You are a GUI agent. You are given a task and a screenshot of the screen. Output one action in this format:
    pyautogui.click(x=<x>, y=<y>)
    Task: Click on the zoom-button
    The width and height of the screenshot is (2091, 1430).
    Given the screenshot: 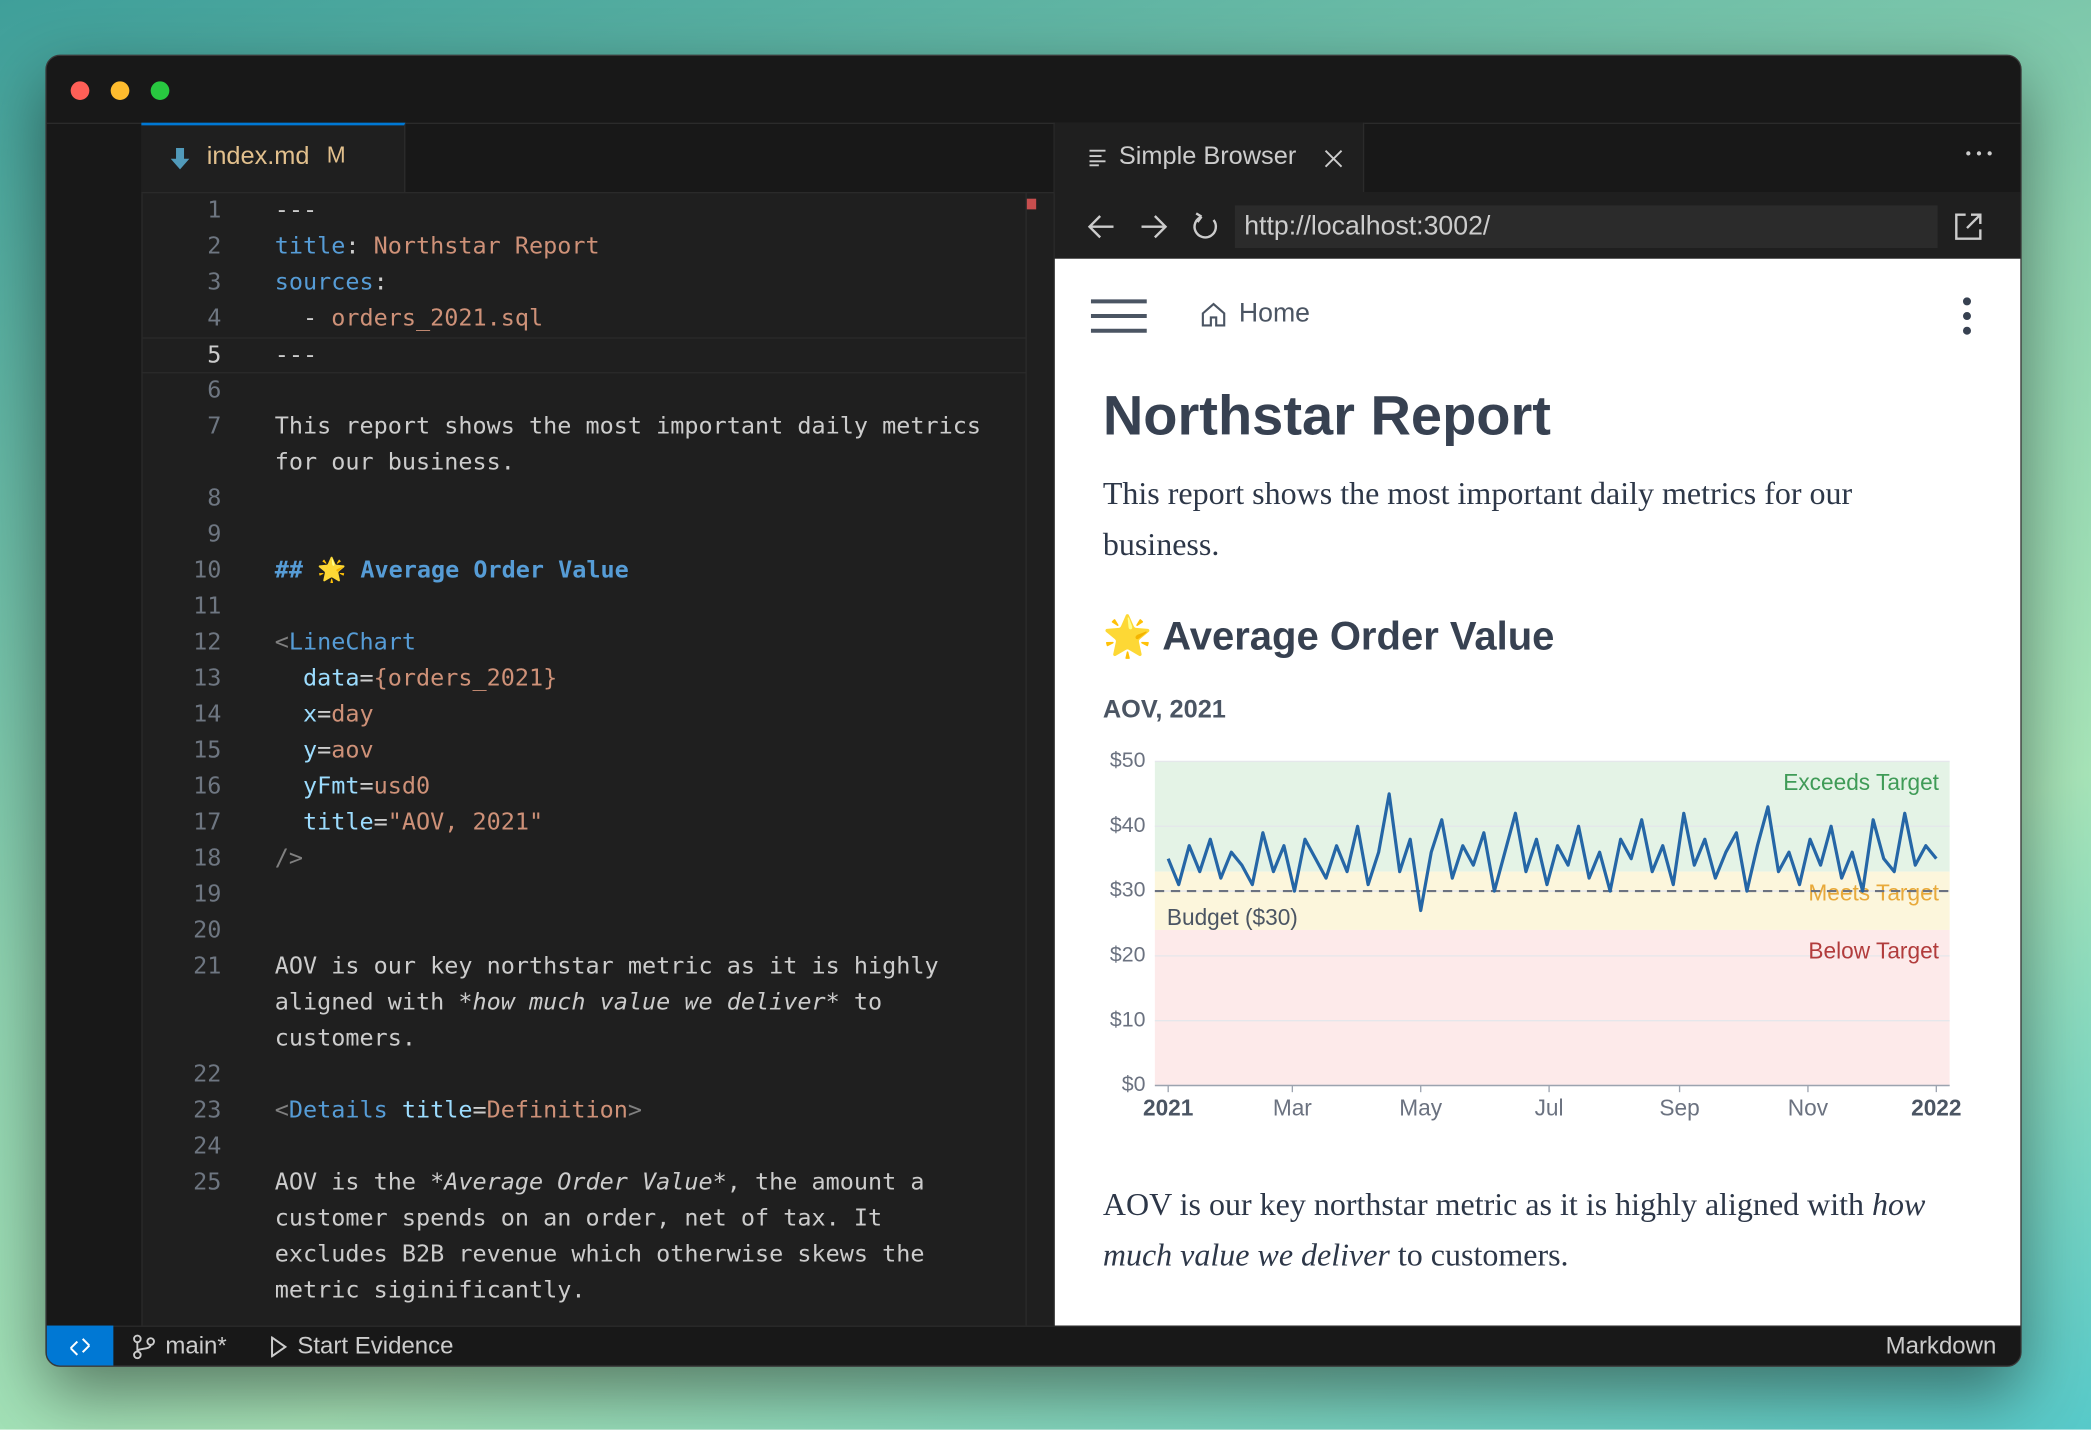 What is the action you would take?
    pyautogui.click(x=160, y=91)
    